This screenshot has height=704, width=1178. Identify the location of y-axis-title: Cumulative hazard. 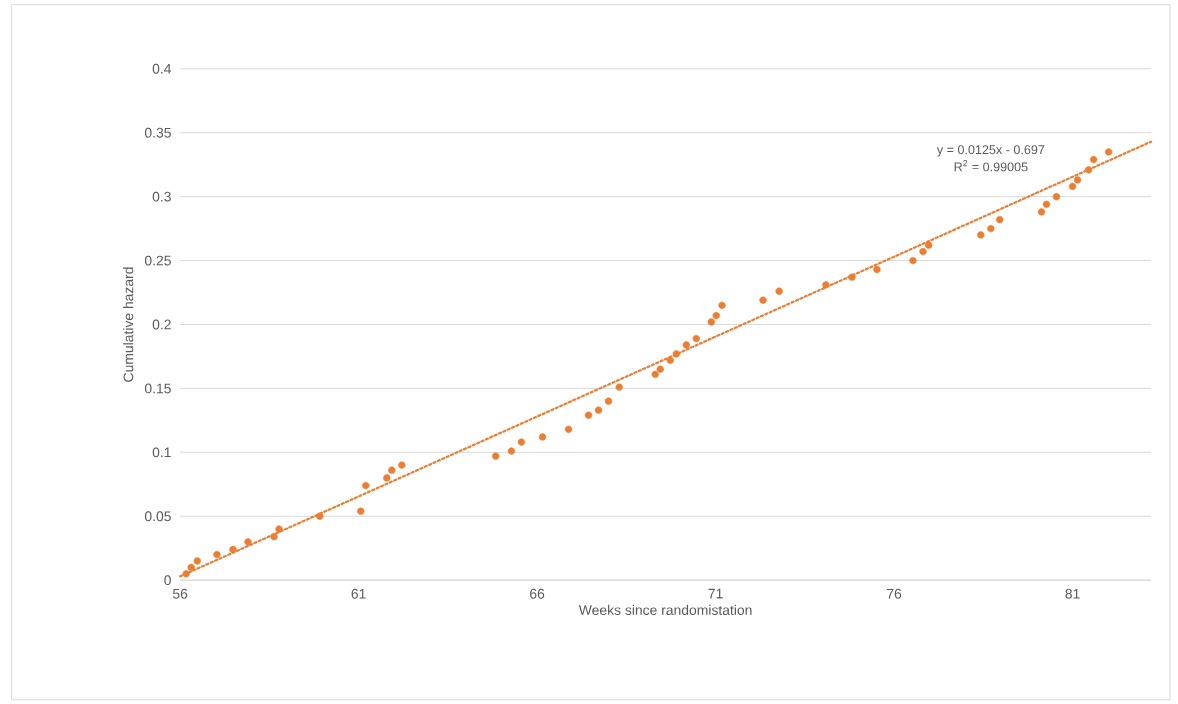
(128, 324).